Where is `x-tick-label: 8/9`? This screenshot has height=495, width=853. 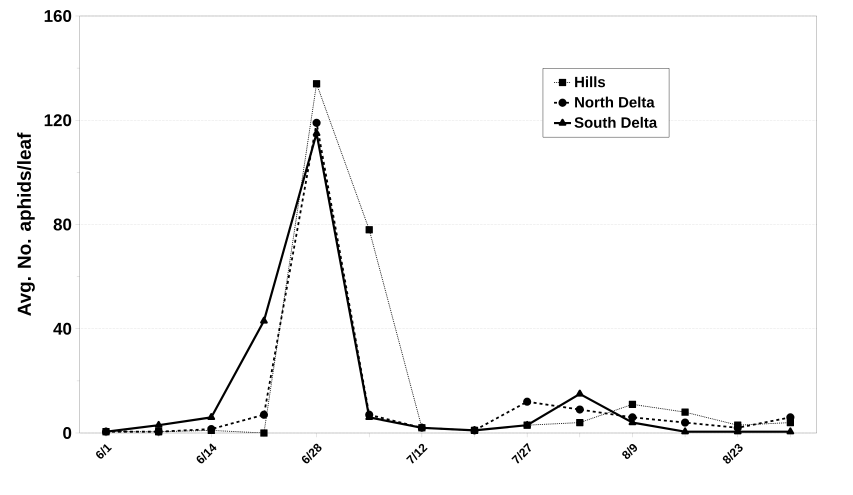
x-tick-label: 8/9 is located at coordinates (630, 451).